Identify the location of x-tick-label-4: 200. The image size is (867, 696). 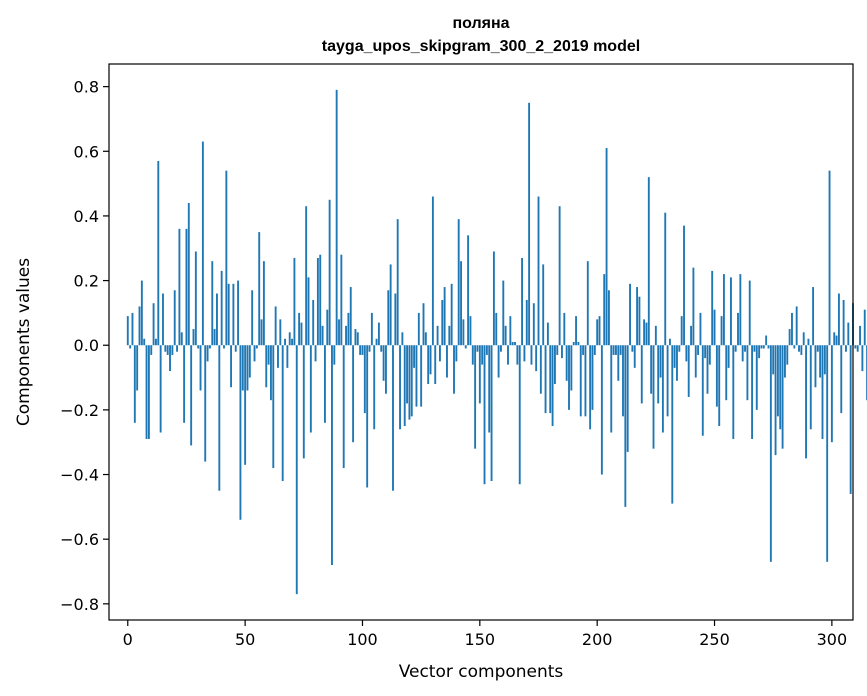
(597, 639).